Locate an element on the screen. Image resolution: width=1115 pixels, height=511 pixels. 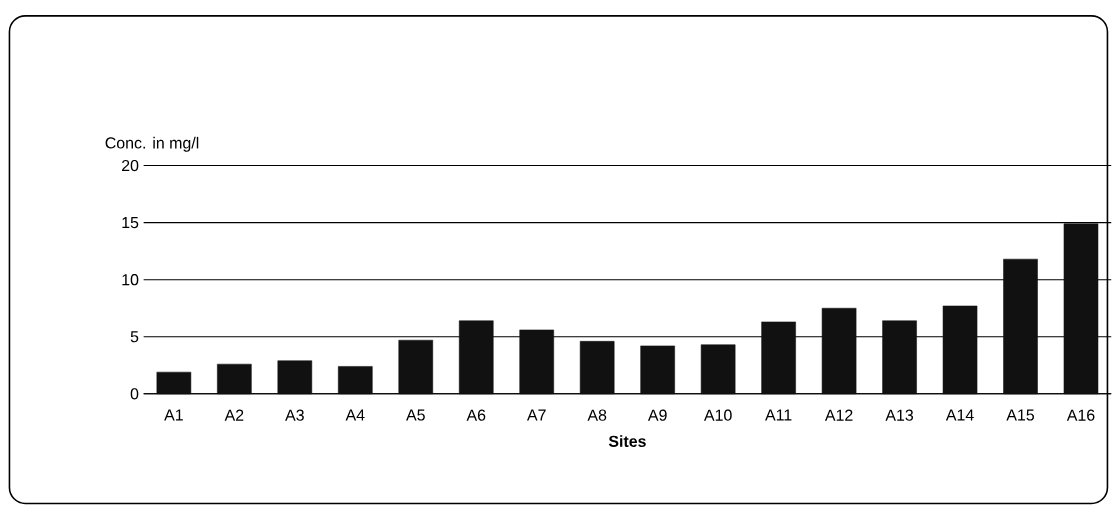
y-tick-label: 0 is located at coordinates (134, 394).